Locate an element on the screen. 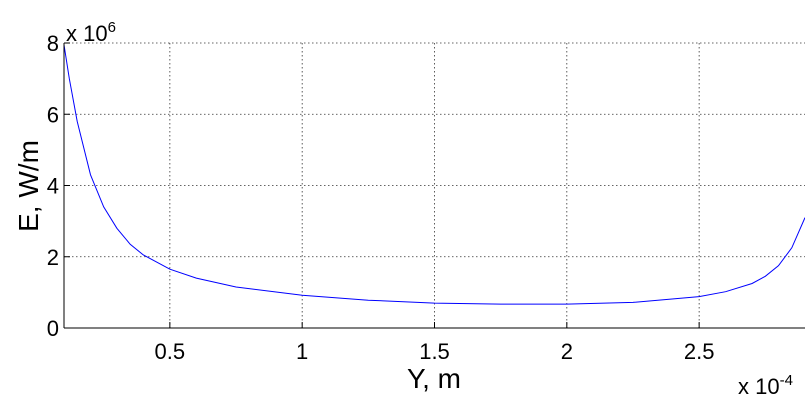 Image resolution: width=805 pixels, height=403 pixels. x-multiplier: x 10-4 is located at coordinates (765, 385).